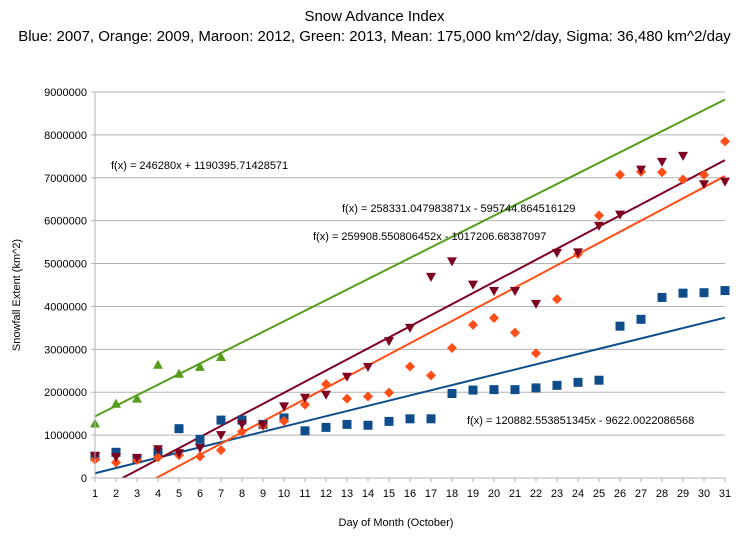  What do you see at coordinates (116, 494) in the screenshot?
I see `x-tick-label: 2` at bounding box center [116, 494].